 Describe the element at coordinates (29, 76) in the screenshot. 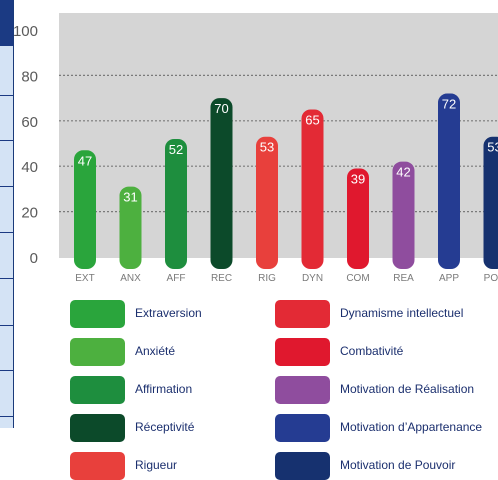

I see `y-tick-label: 80` at that location.